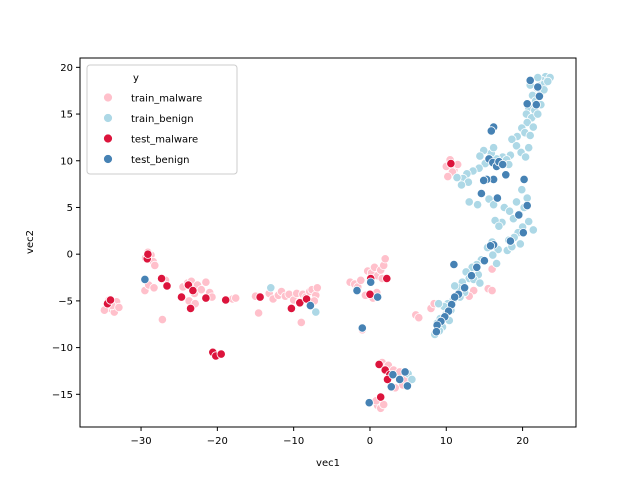 This screenshot has width=640, height=480. I want to click on legend-label: train_malware, so click(166, 99).